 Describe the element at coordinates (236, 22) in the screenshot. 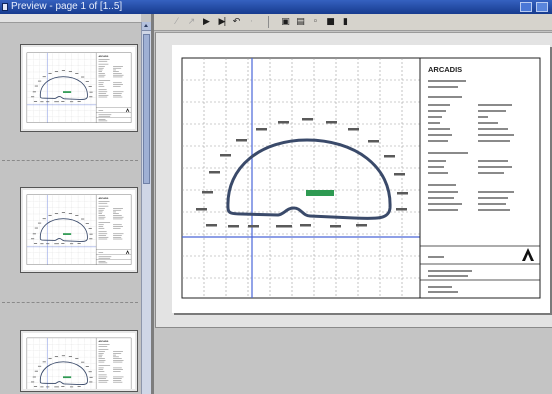

I see `undo-icon` at that location.